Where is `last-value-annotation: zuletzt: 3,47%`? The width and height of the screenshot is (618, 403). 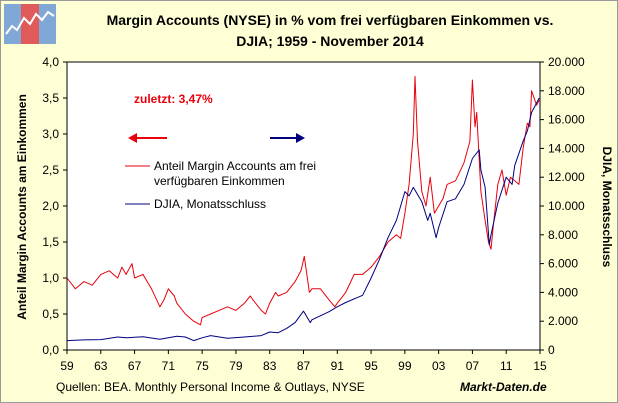
last-value-annotation: zuletzt: 3,47% is located at coordinates (173, 99).